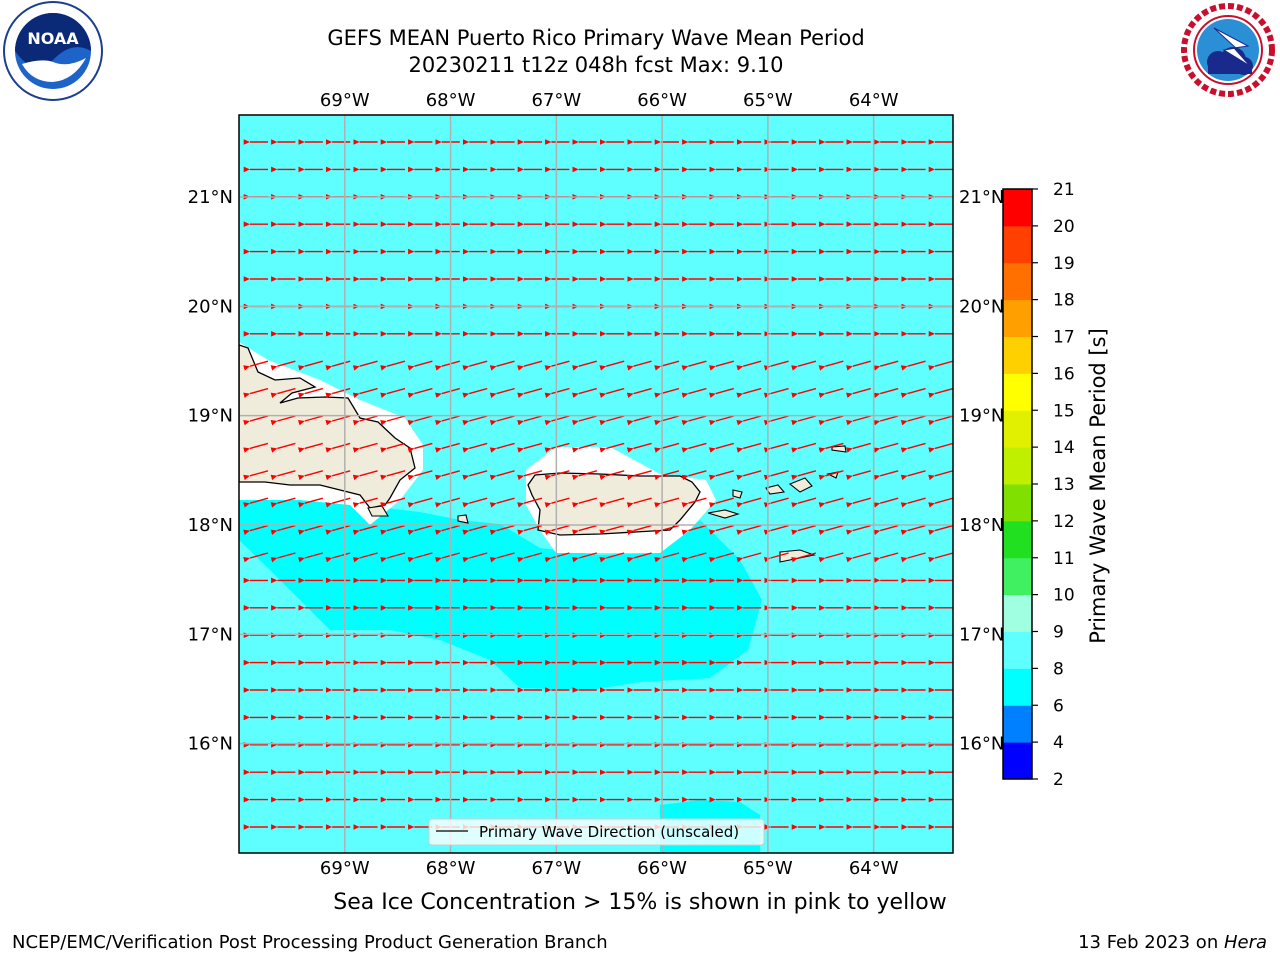 This screenshot has height=960, width=1280. I want to click on colorbar-tick-label: 20, so click(1064, 227).